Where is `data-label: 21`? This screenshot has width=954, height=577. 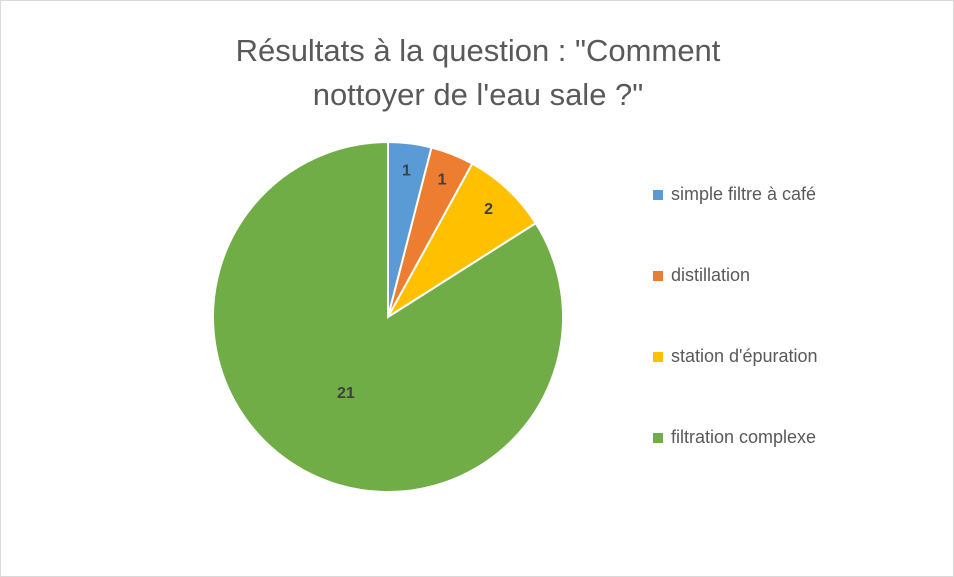
data-label: 21 is located at coordinates (346, 393).